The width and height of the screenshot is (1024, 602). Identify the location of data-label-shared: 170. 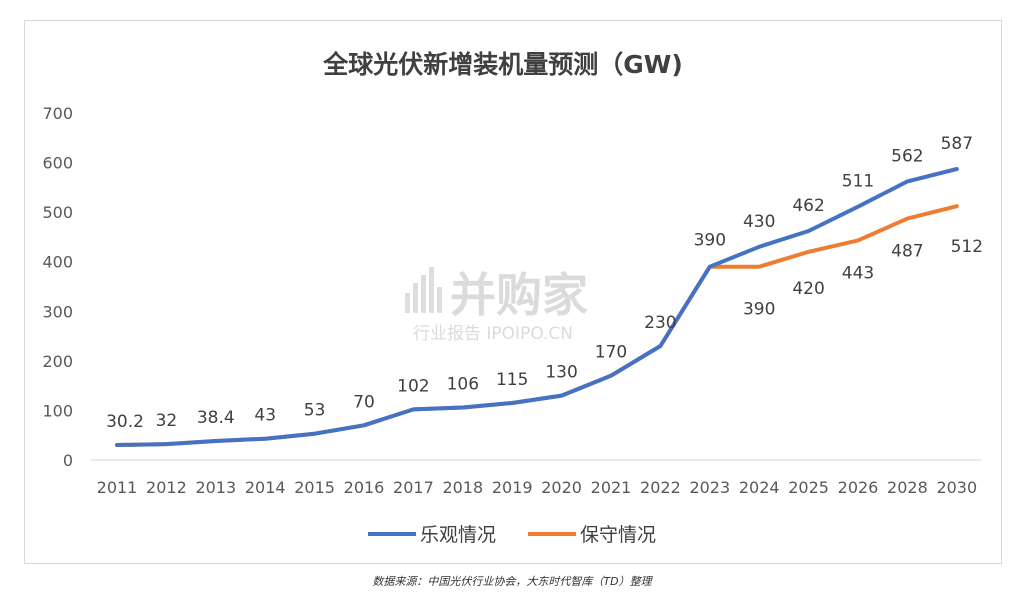
(611, 353).